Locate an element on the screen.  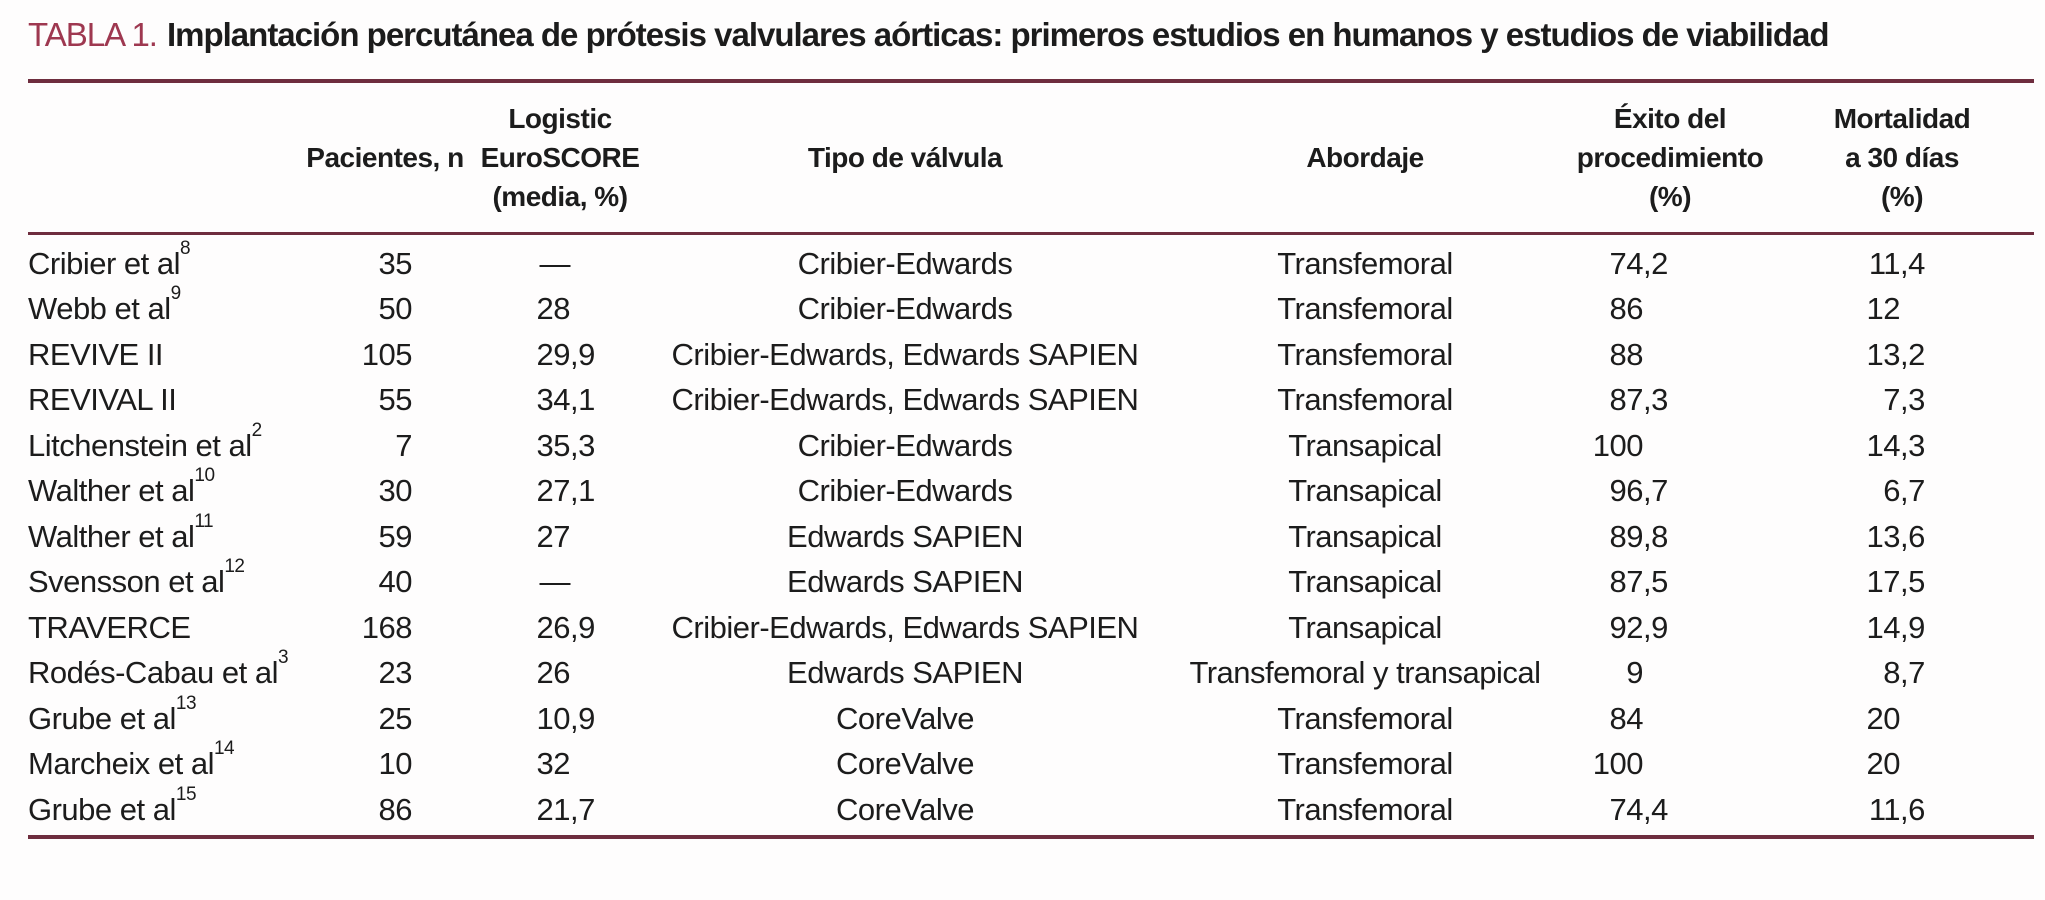
table-number-label: TABLA 1. is located at coordinates (93, 34).